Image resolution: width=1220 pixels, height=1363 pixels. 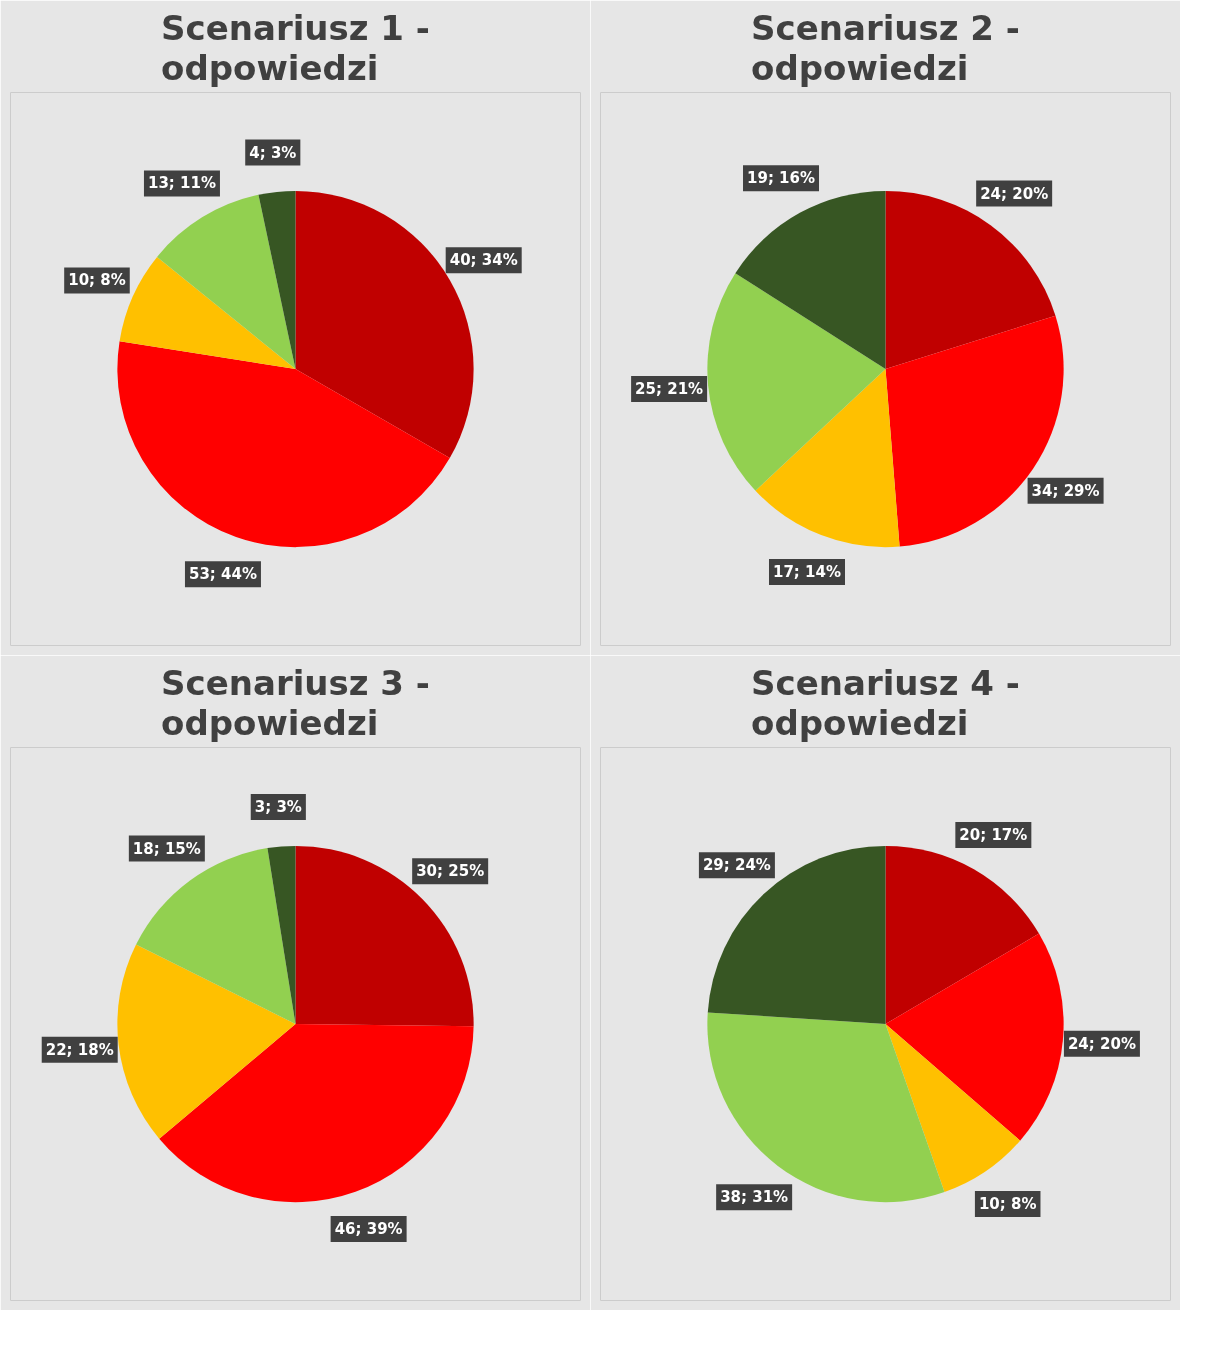 I want to click on chart-title: Scenariusz 2 - odpowiedzi, so click(x=885, y=47).